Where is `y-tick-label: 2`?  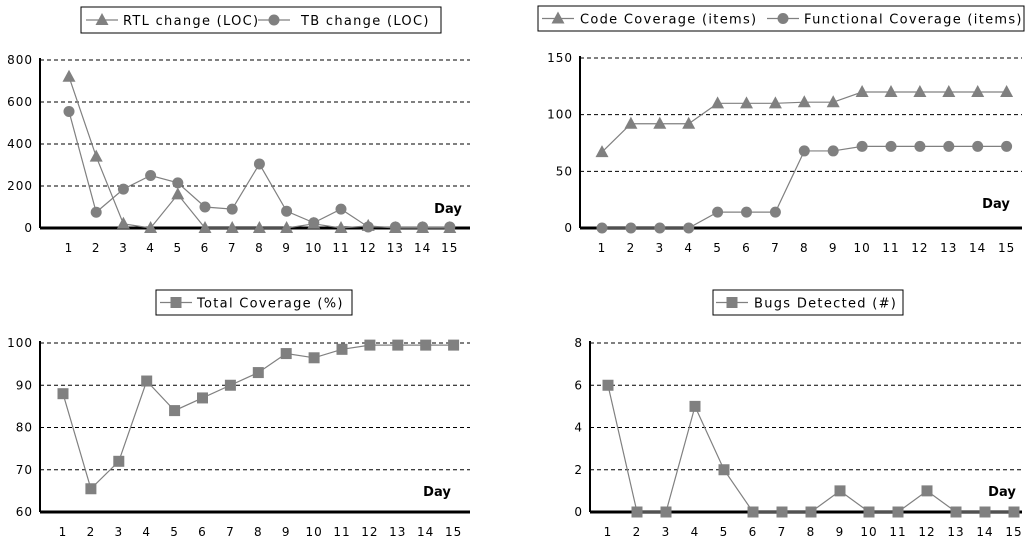 y-tick-label: 2 is located at coordinates (578, 470).